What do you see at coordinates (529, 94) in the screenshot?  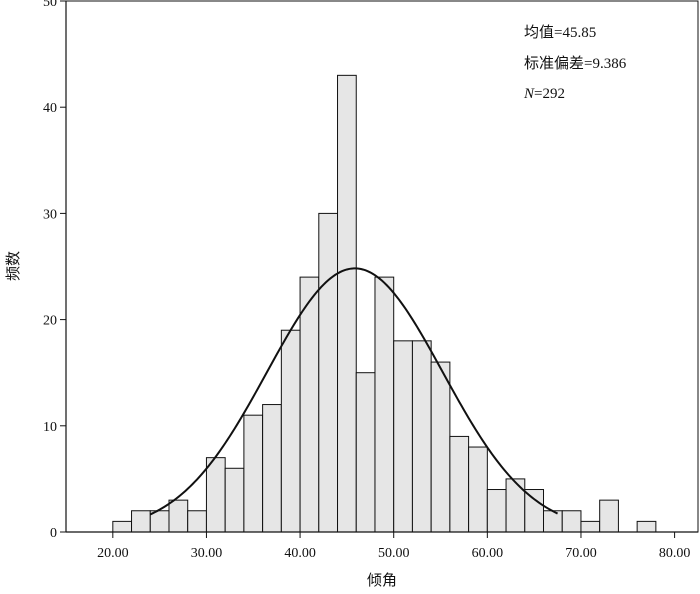 I see `n-label: N` at bounding box center [529, 94].